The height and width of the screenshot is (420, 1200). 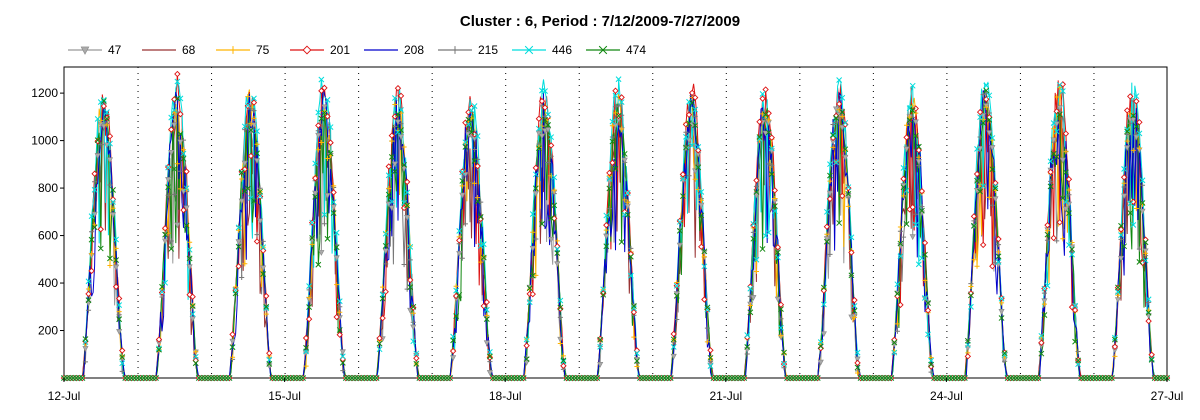 I want to click on x-tick-label: 15-Jul, so click(x=284, y=396).